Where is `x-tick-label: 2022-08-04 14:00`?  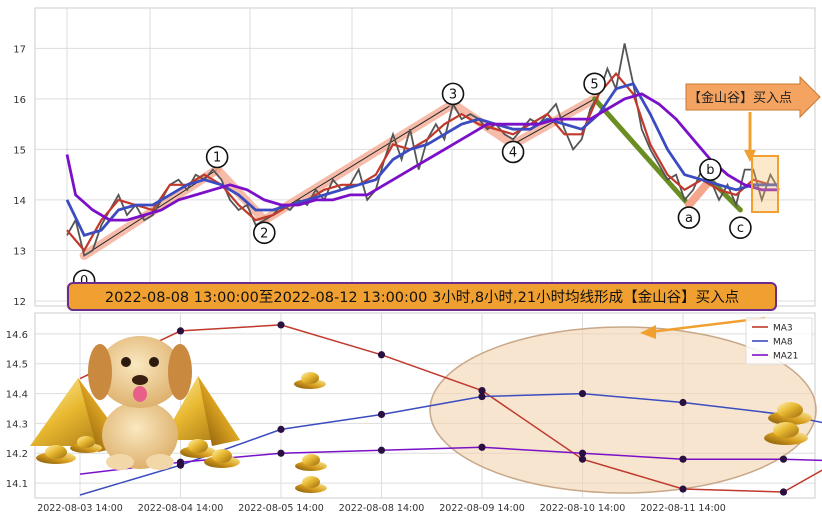
x-tick-label: 2022-08-04 14:00 is located at coordinates (181, 508).